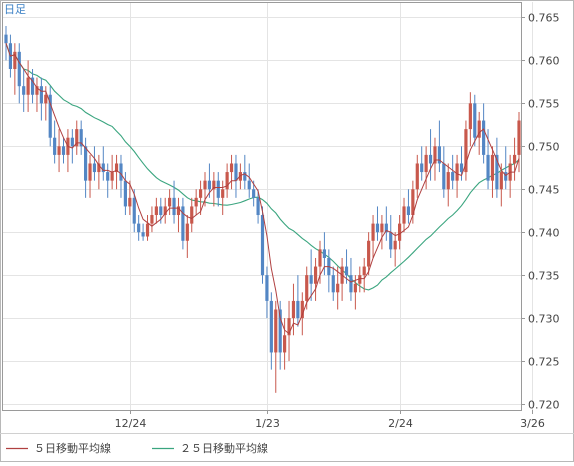 The height and width of the screenshot is (466, 574). Describe the element at coordinates (131, 423) in the screenshot. I see `x-tick-label: 12/24` at that location.